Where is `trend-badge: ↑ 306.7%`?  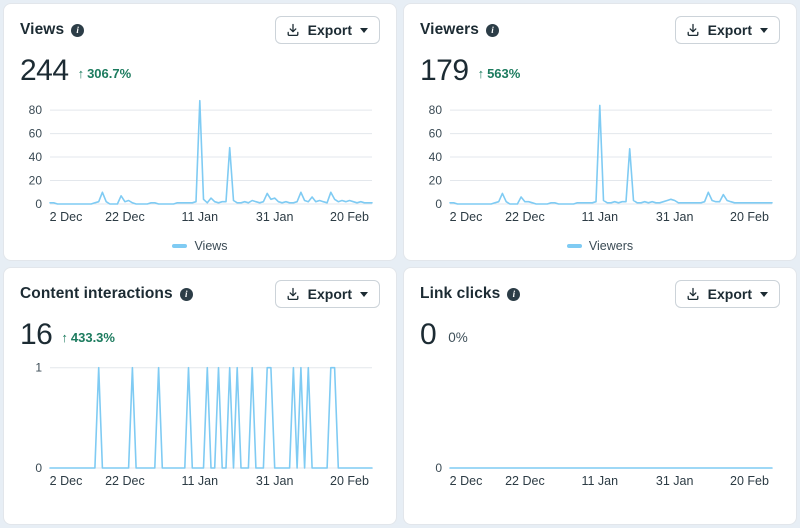 trend-badge: ↑ 306.7% is located at coordinates (105, 73).